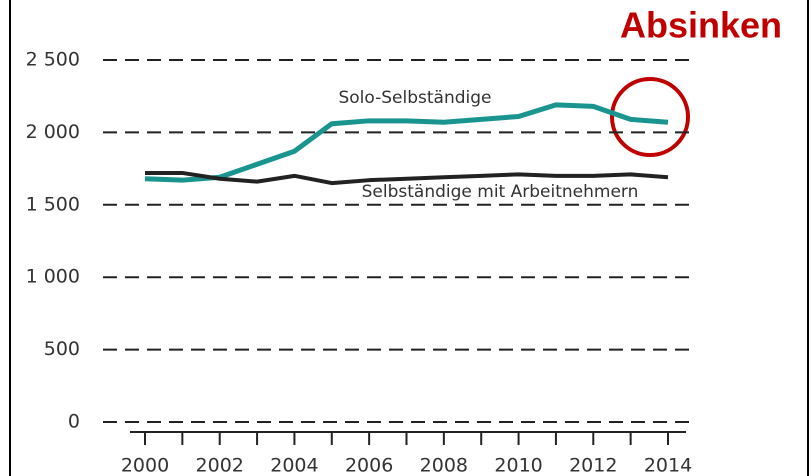 The image size is (811, 476). I want to click on series-label: Solo-Selbständige, so click(414, 98).